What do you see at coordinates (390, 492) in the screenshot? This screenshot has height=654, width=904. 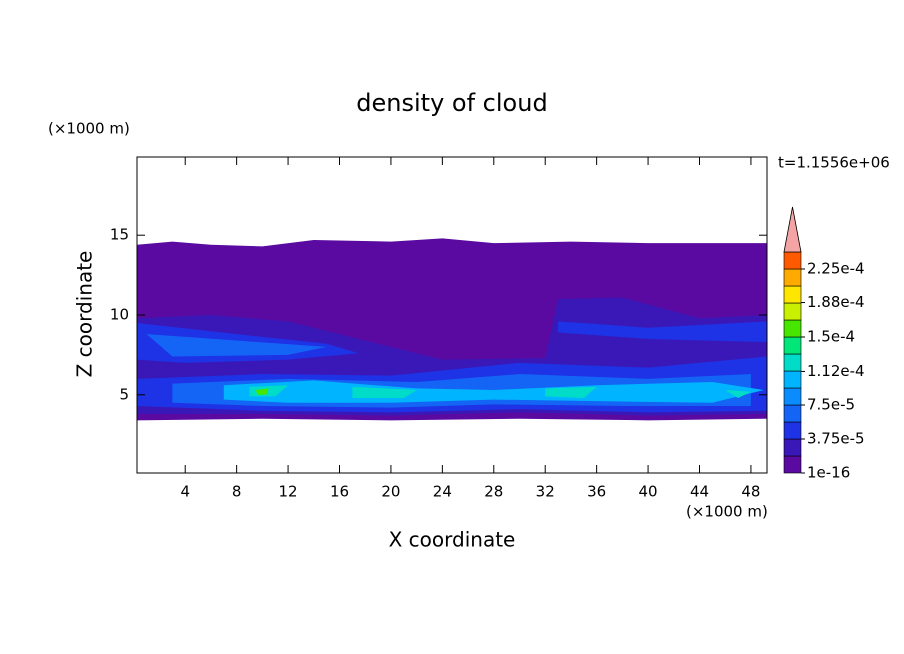 I see `x-tick-label: 20` at bounding box center [390, 492].